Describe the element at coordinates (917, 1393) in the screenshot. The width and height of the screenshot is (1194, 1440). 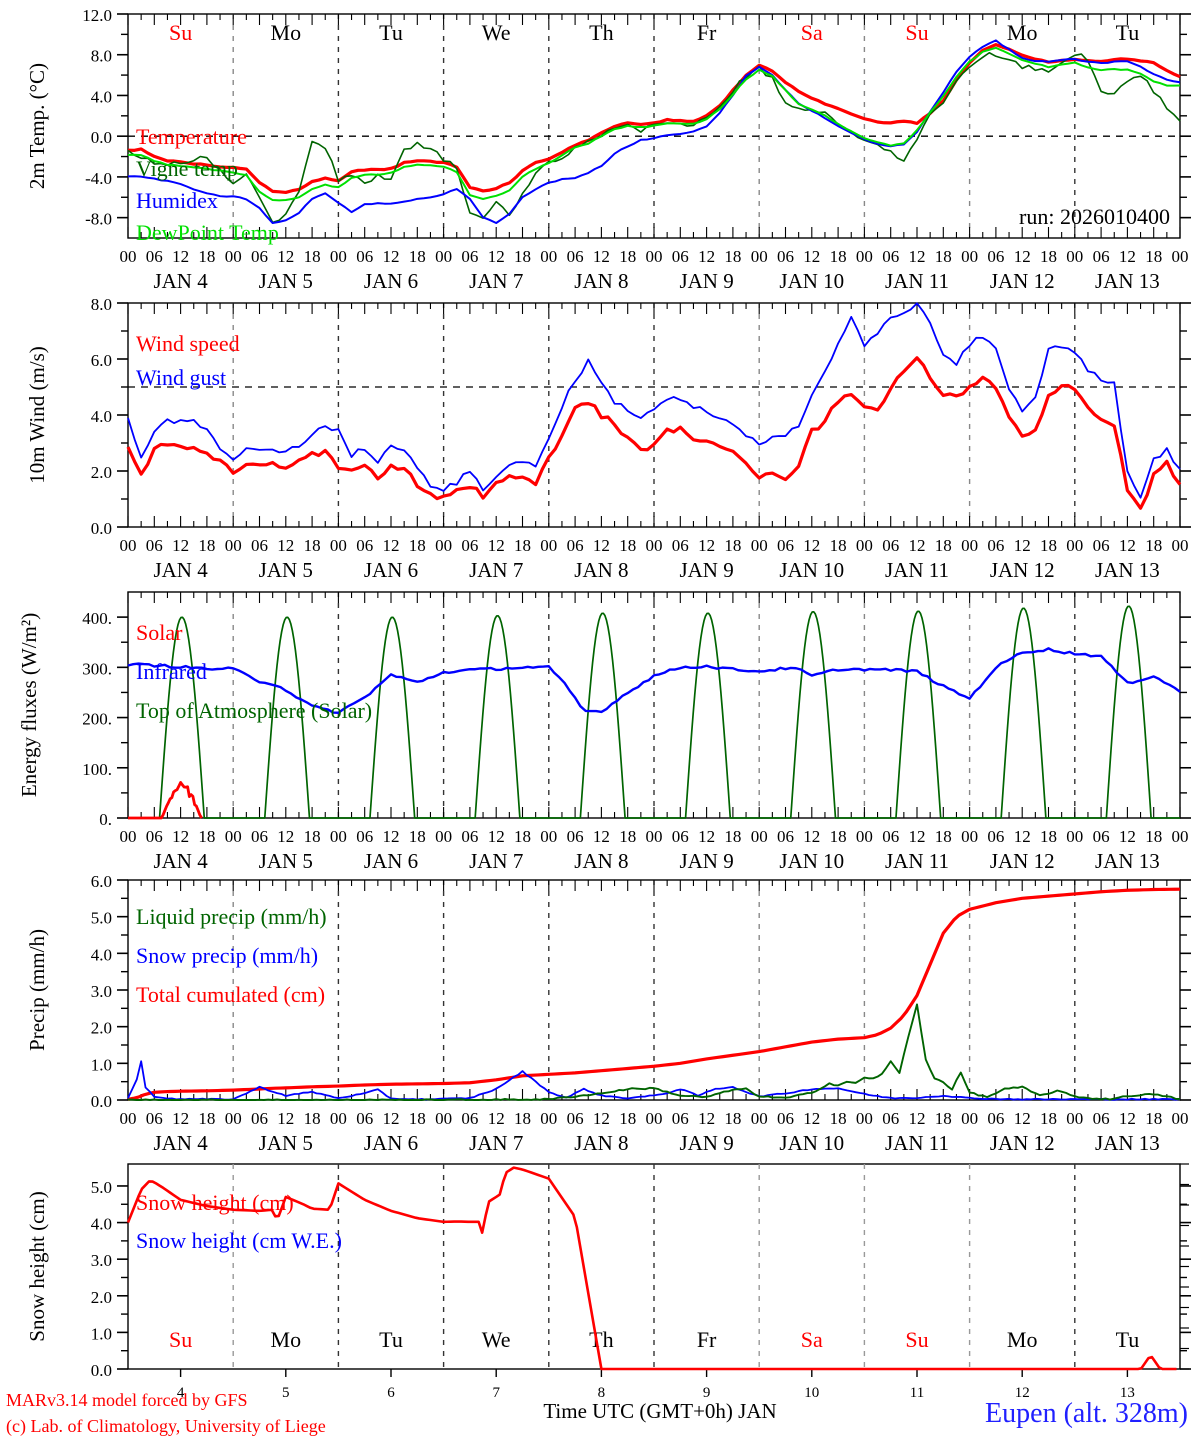
I see `day-number-label: 11` at that location.